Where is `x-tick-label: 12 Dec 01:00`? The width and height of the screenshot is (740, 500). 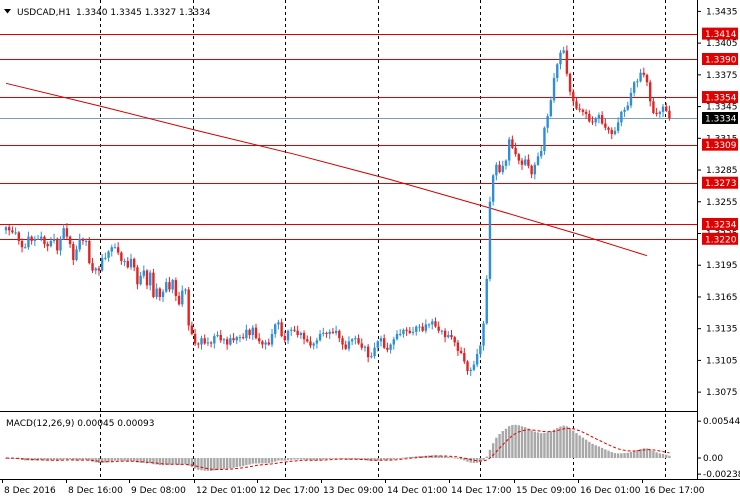 x-tick-label: 12 Dec 01:00 is located at coordinates (226, 491).